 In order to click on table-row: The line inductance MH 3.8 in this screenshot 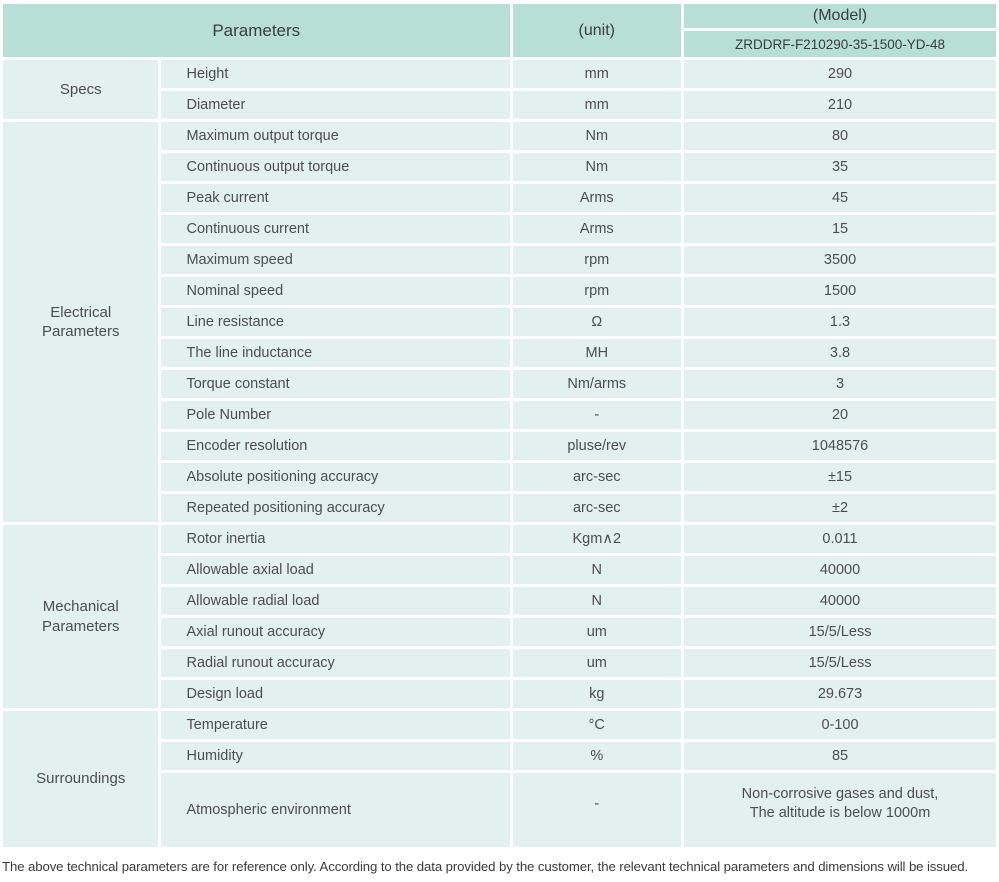, I will do `click(499, 353)`.